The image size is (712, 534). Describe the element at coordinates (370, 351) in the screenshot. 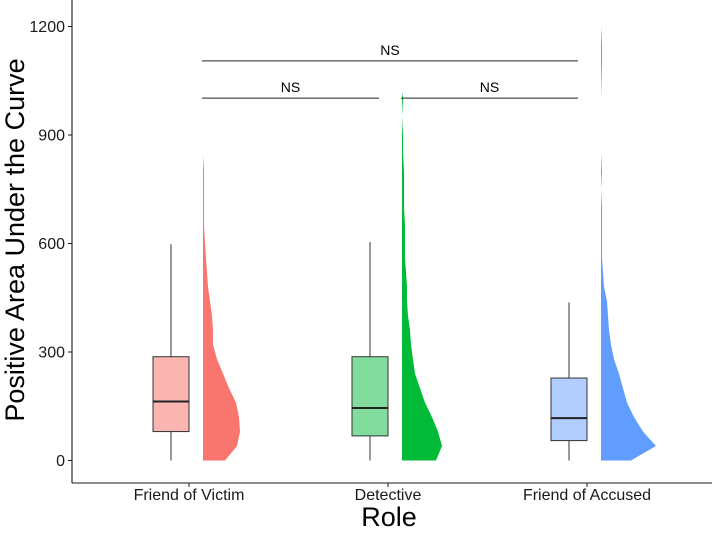

I see `boxplot-detective` at that location.